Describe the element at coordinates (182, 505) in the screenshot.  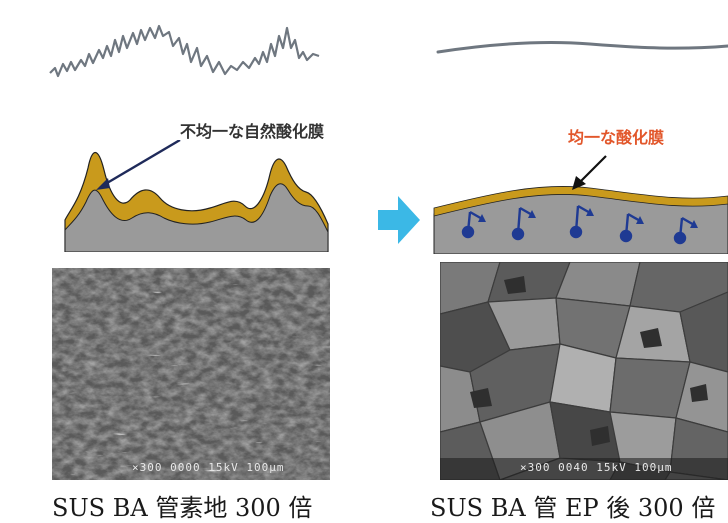
I see `caption-ba-tube: SUS BA 管素地 300 倍` at that location.